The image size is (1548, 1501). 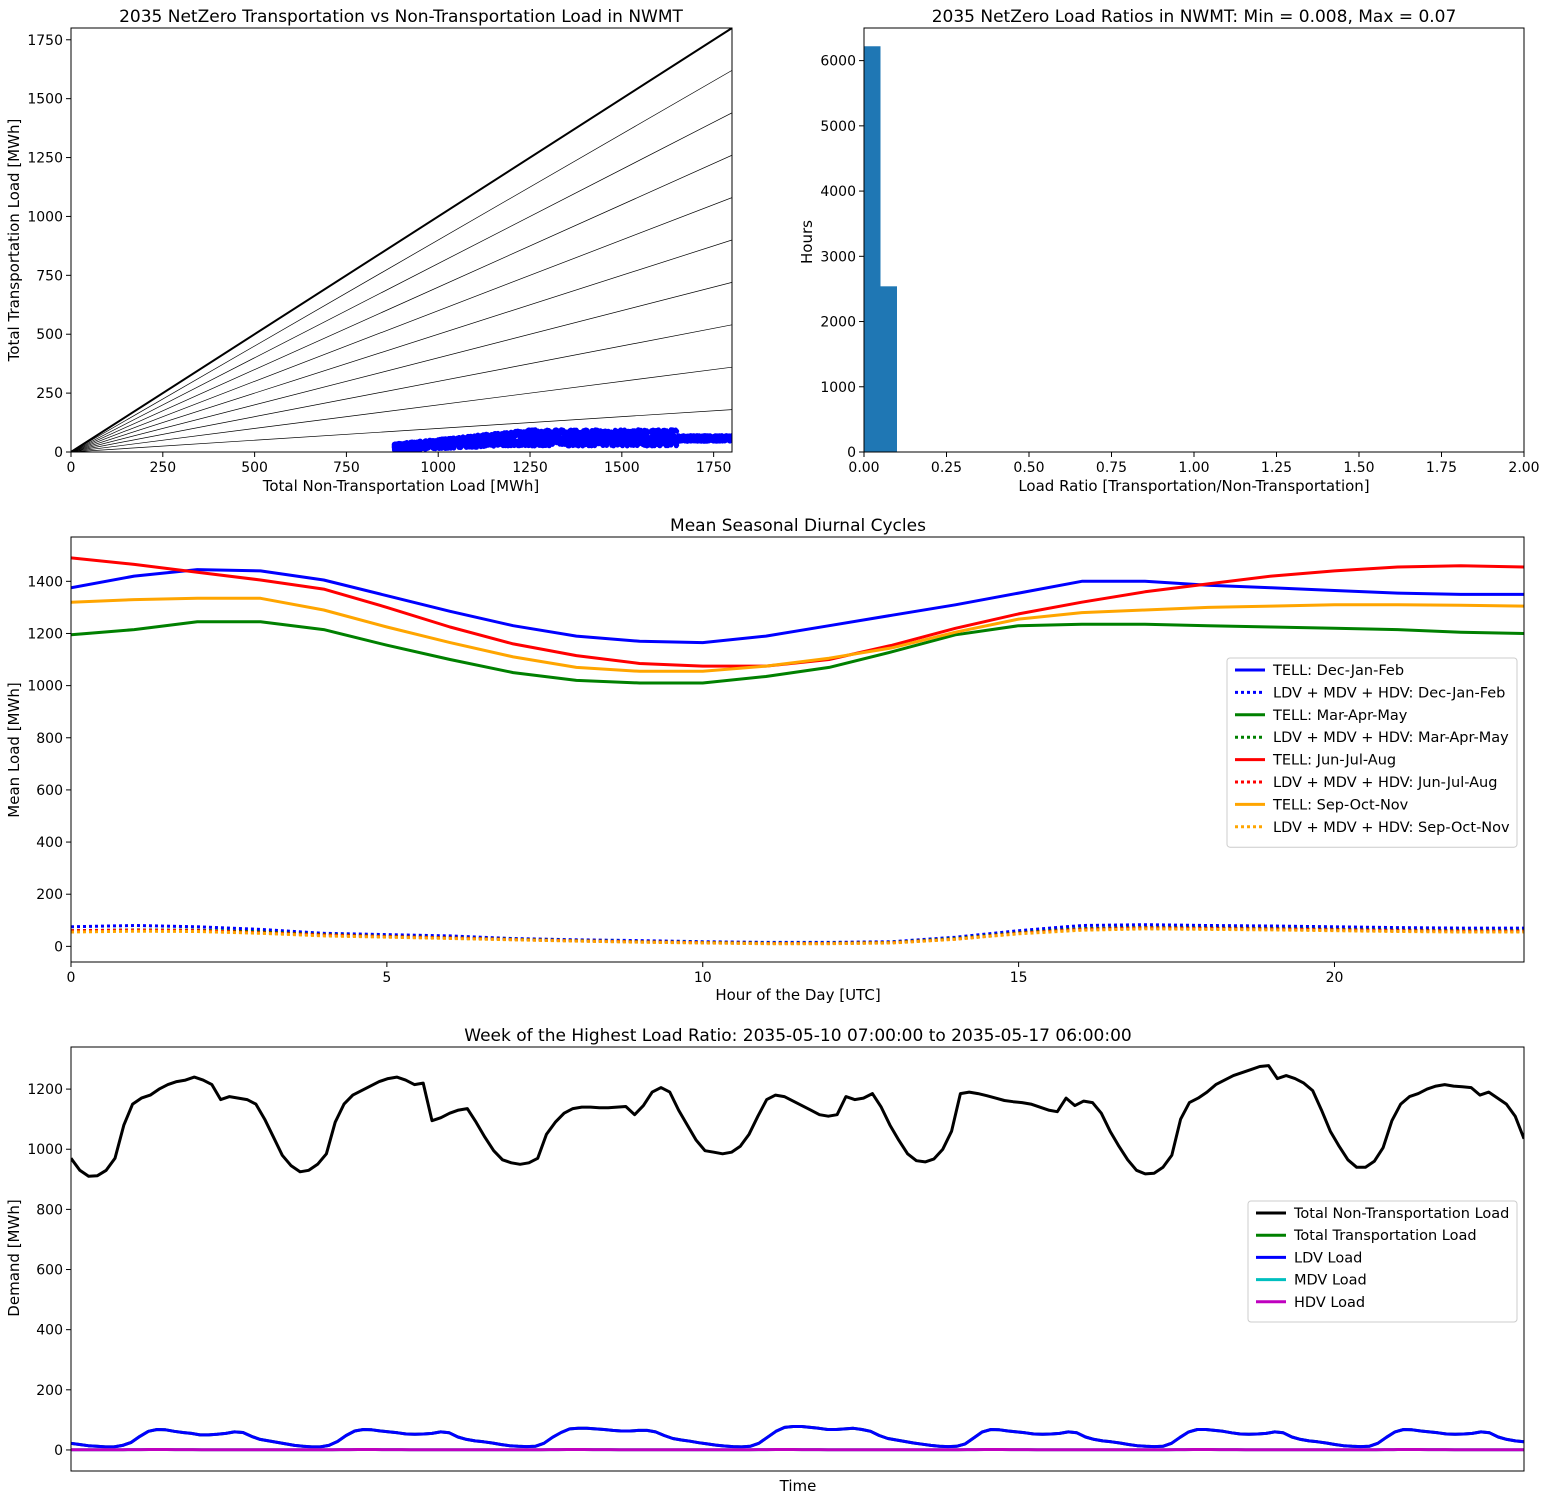 What do you see at coordinates (1276, 468) in the screenshot?
I see `histogram-xtick-label: 1.25` at bounding box center [1276, 468].